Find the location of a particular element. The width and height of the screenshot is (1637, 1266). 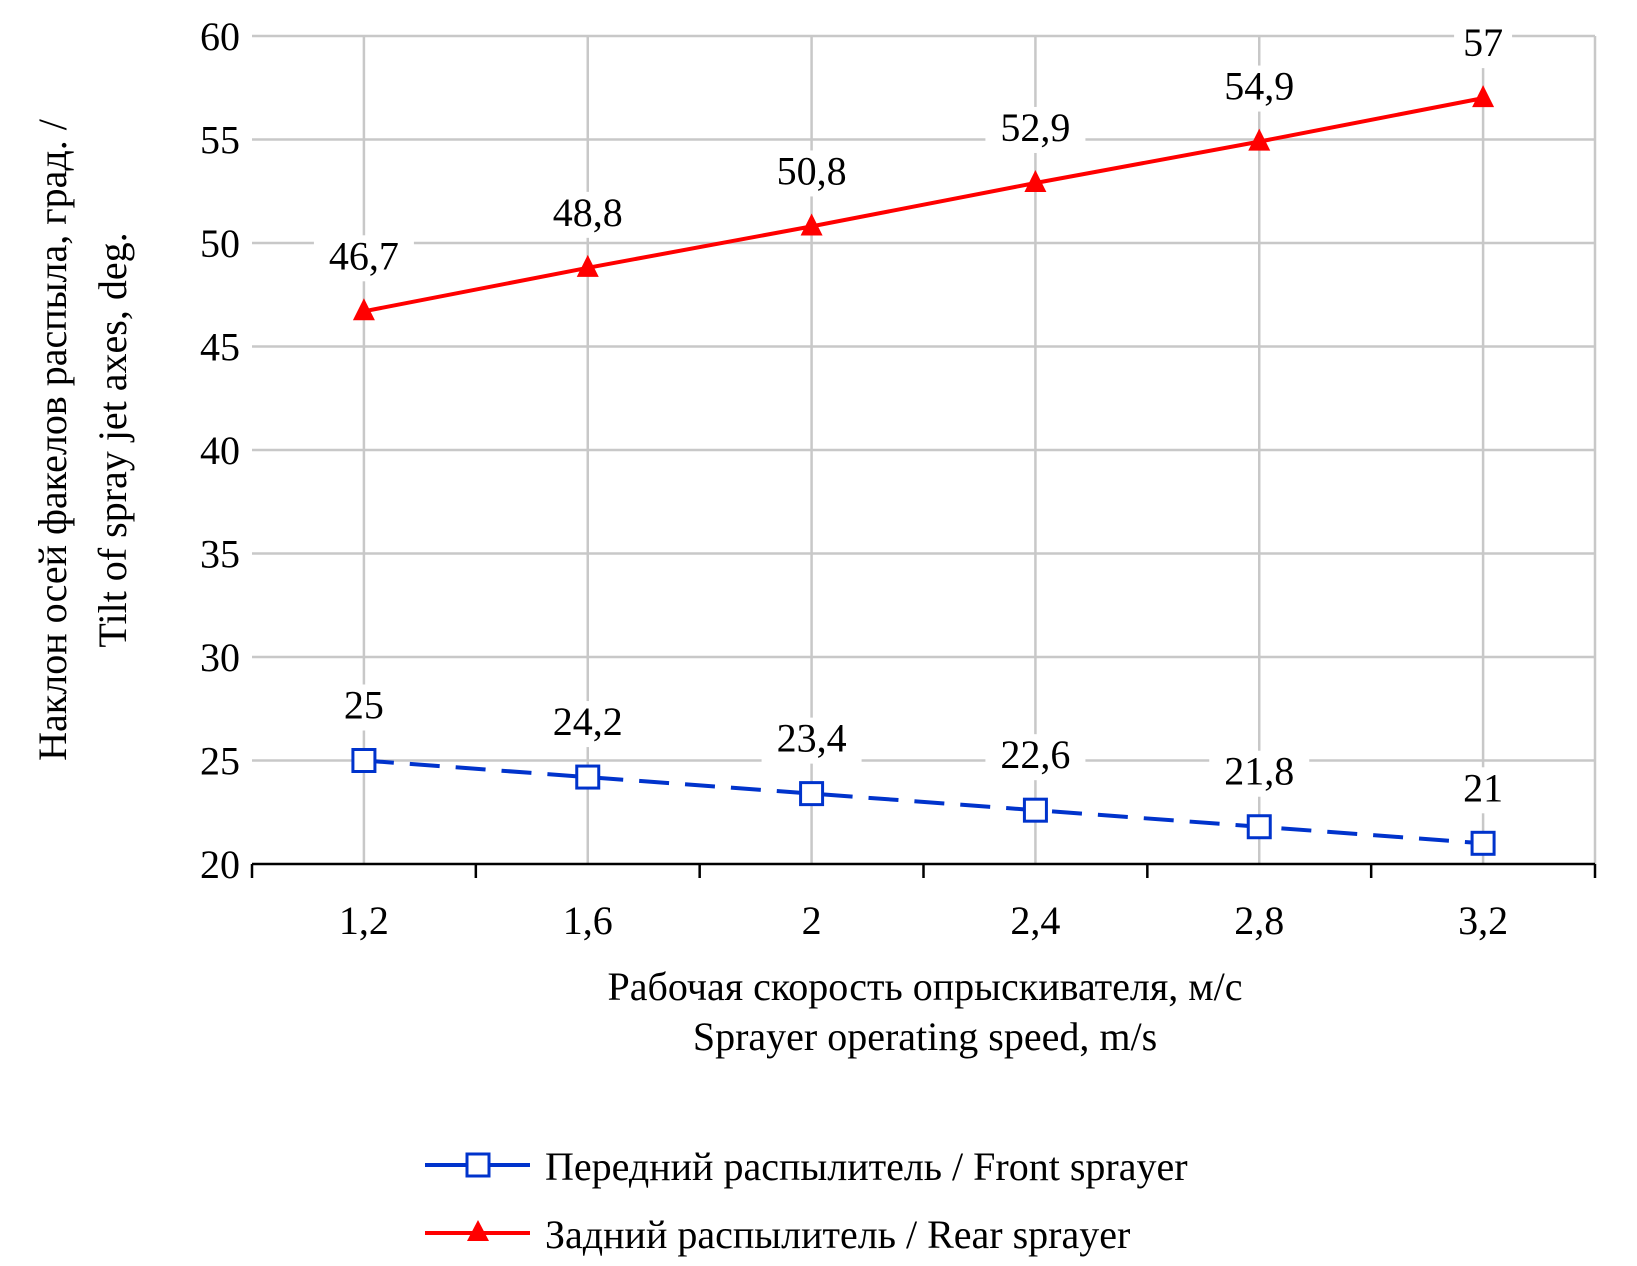

y-axis-title-line1: Наклон осей факелов распыла, град. / is located at coordinates (52, 439).